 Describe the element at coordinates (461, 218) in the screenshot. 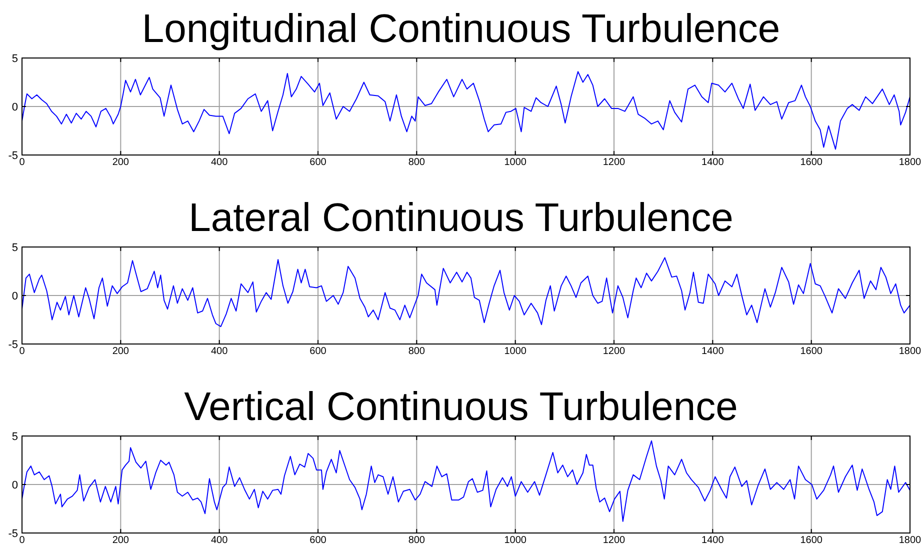

I see `chart-title: Lateral Continuous Turbulence` at that location.